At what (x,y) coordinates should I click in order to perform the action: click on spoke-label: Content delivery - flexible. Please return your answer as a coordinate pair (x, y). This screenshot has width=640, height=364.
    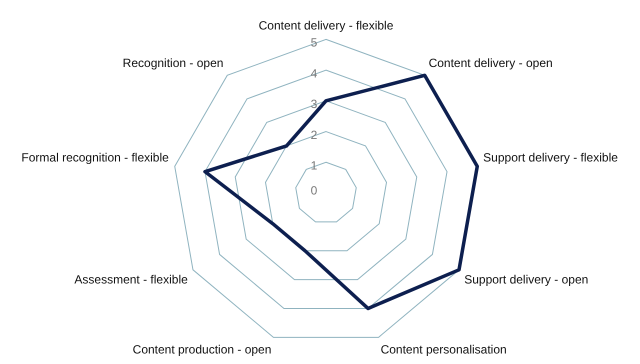
    Looking at the image, I should click on (326, 25).